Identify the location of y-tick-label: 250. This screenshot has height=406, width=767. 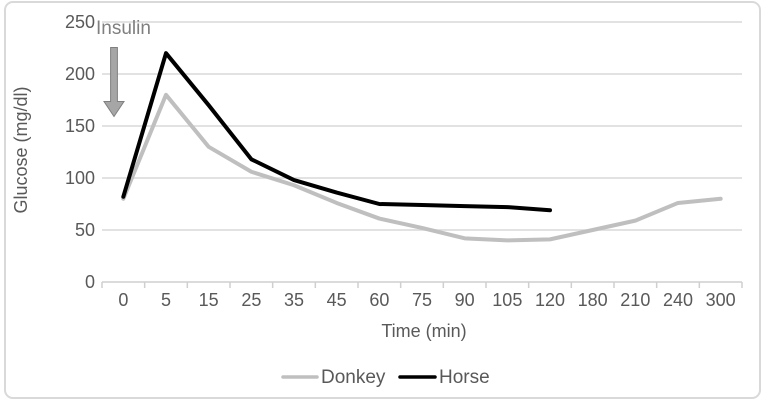
(80, 22).